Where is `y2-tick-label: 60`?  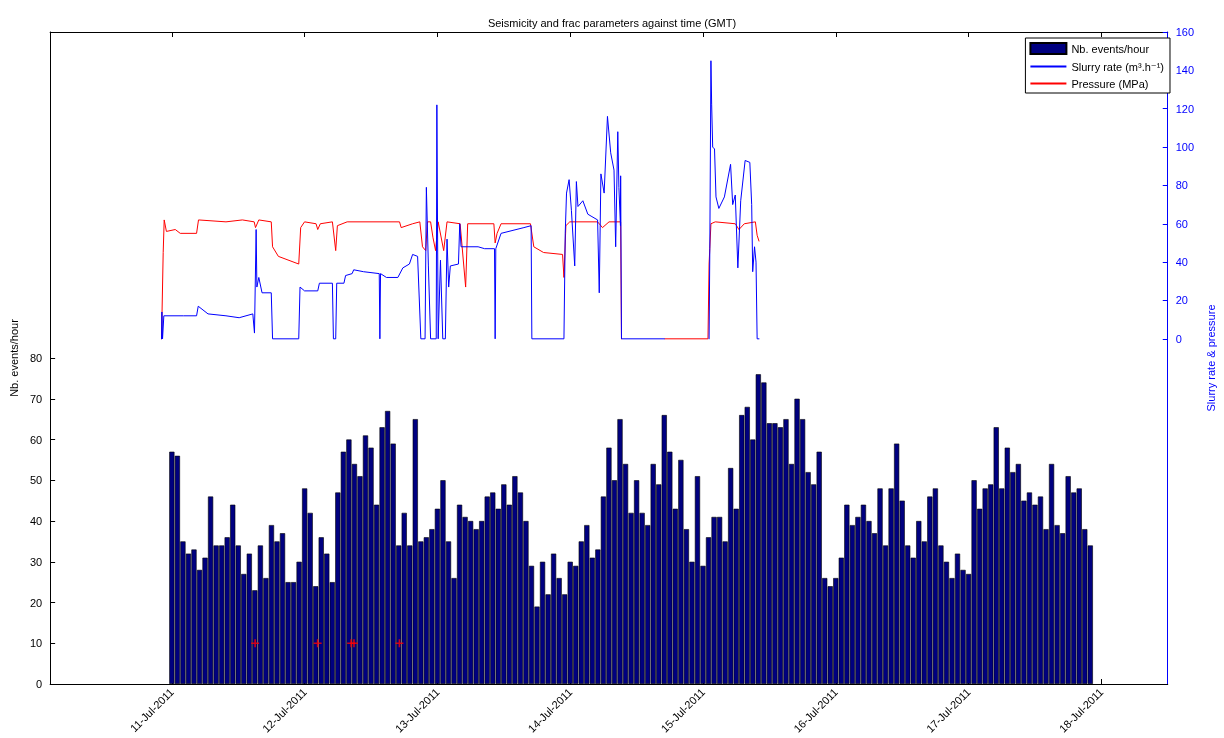 y2-tick-label: 60 is located at coordinates (1181, 223).